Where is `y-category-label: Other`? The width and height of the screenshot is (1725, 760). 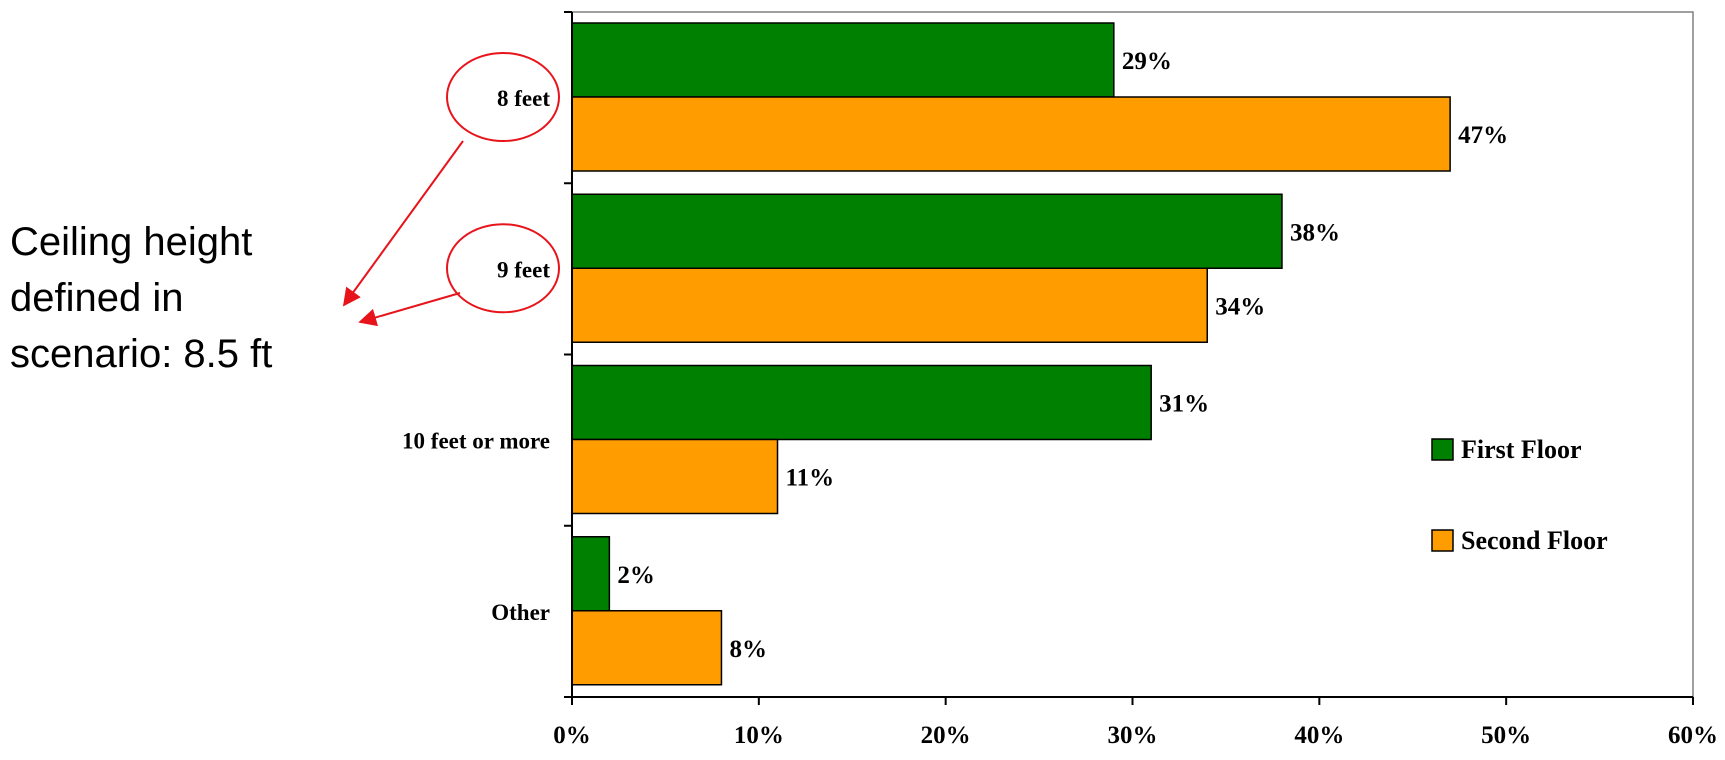 y-category-label: Other is located at coordinates (520, 612).